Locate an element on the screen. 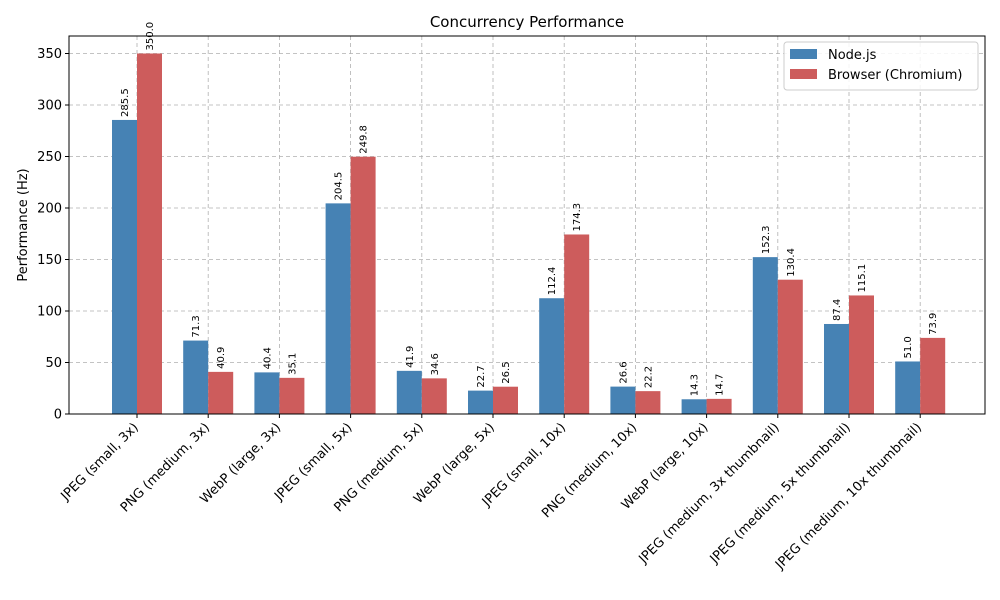 The height and width of the screenshot is (600, 1000). x-tick-label: JPEG (small, 5x) is located at coordinates (313, 462).